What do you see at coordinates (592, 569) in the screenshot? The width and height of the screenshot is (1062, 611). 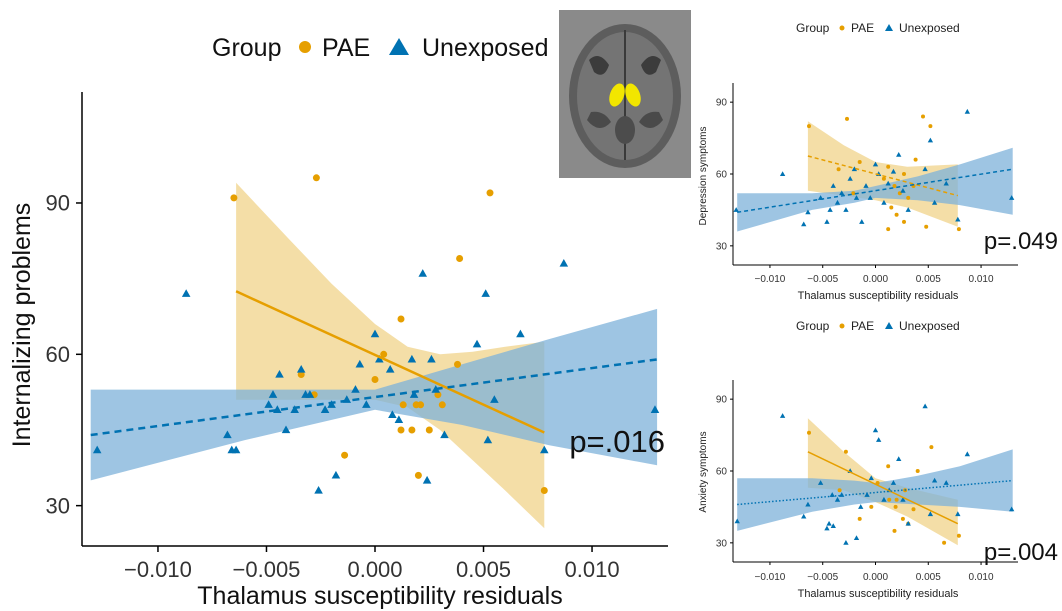 I see `main-x-tick-label: 0.010` at bounding box center [592, 569].